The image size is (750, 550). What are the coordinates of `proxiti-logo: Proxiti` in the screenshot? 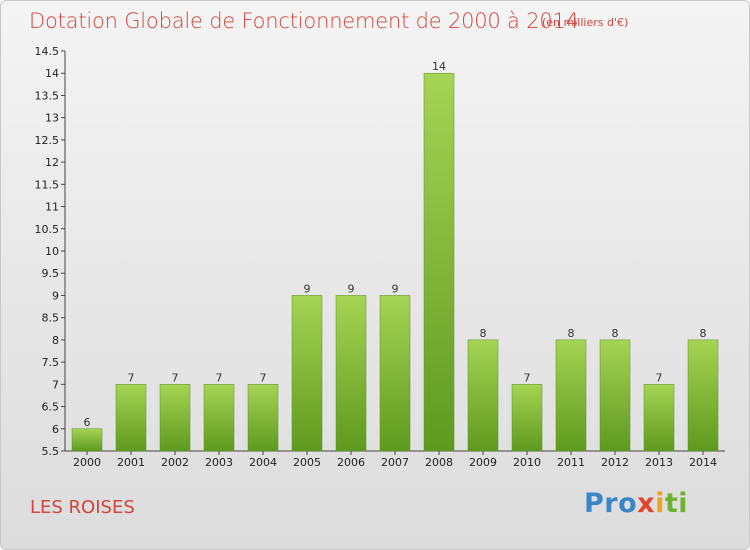 It's located at (636, 503).